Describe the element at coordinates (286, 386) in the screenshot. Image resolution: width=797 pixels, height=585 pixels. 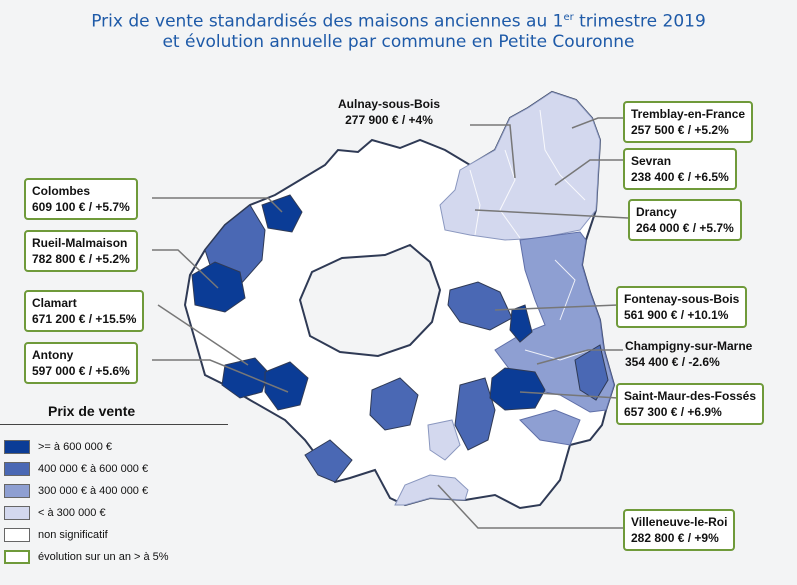
I see `region-above-600k-antony` at that location.